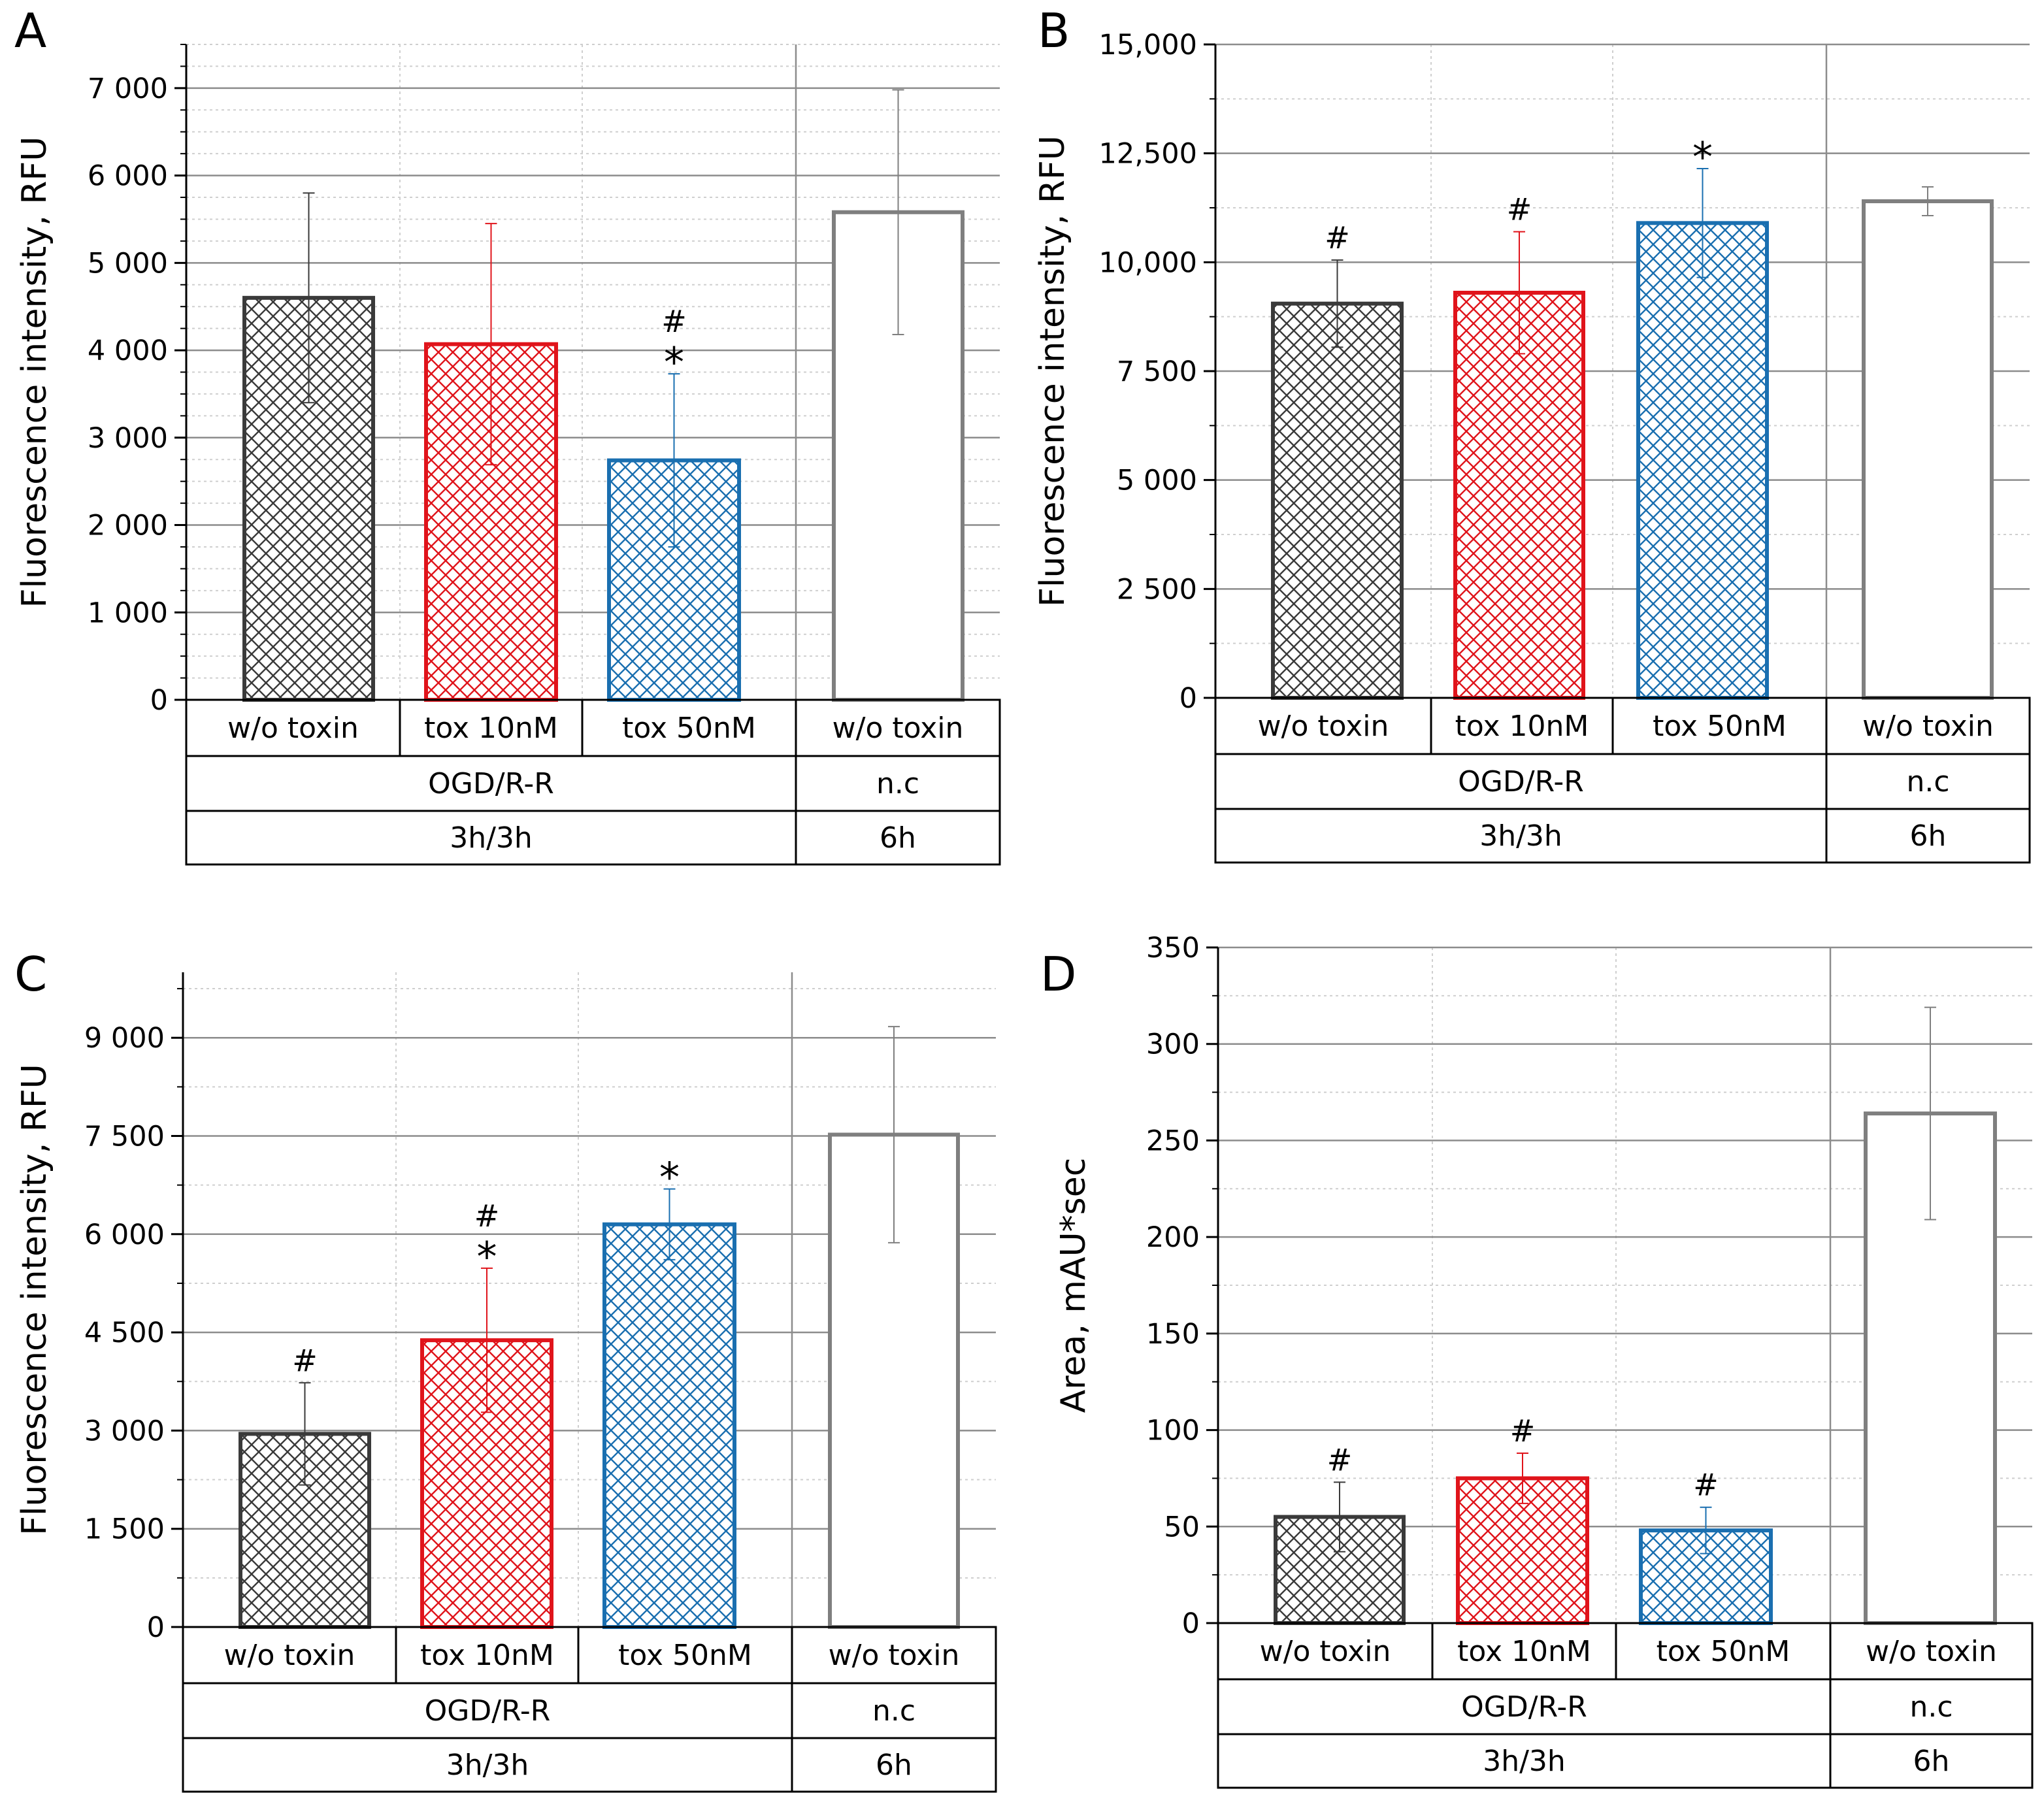  Describe the element at coordinates (1173, 1237) in the screenshot. I see `y-tick-label: 200` at that location.